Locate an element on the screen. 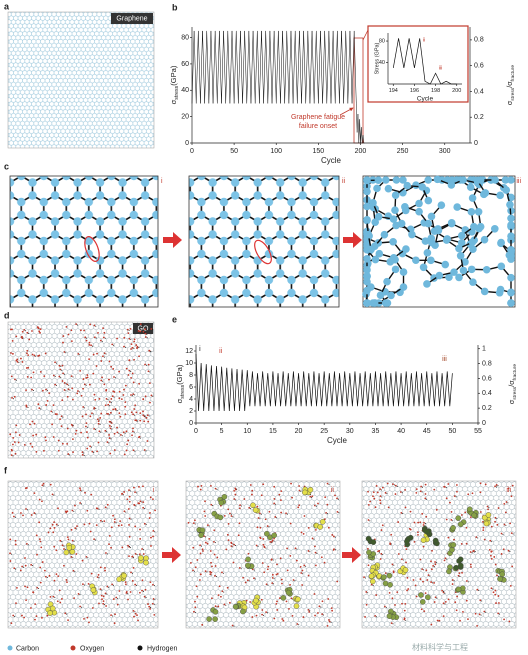 Image resolution: width=528 pixels, height=655 pixels. y2-tick-label: 0.8 is located at coordinates (487, 363).